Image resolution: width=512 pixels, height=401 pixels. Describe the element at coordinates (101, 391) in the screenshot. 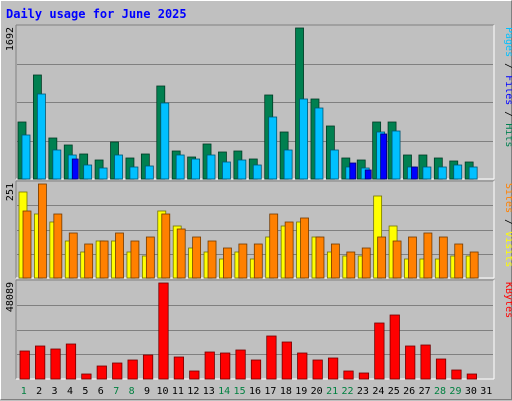

I see `day-label-6: 6` at that location.